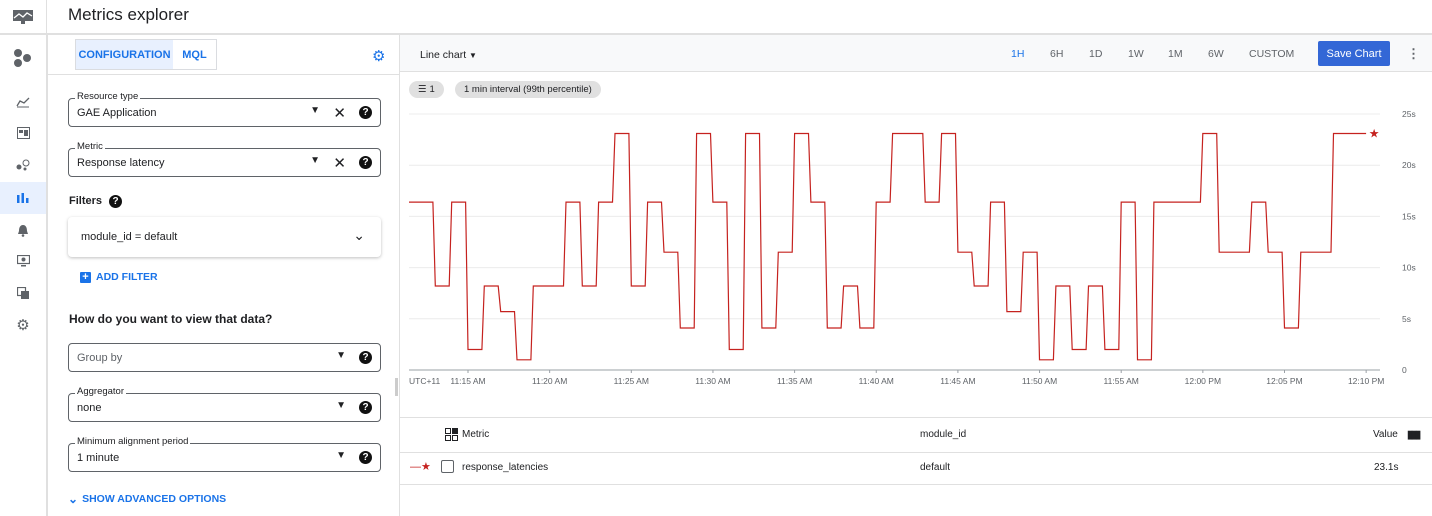  What do you see at coordinates (108, 96) in the screenshot?
I see `resource-type-label: Resource type` at bounding box center [108, 96].